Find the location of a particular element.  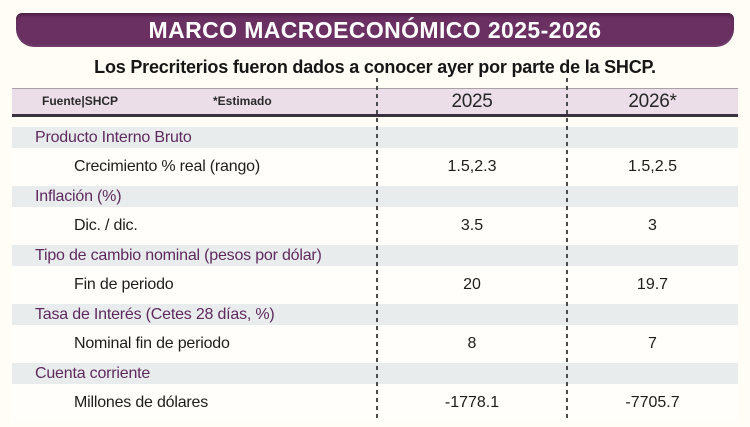

column-divider-dashed-left is located at coordinates (377, 249).